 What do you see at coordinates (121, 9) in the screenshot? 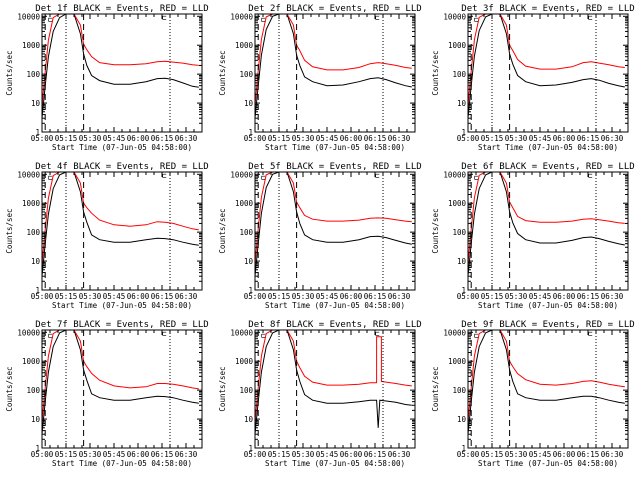
I see `panel-title: Det 1f BLACK = Events, RED = LLD` at bounding box center [121, 9].